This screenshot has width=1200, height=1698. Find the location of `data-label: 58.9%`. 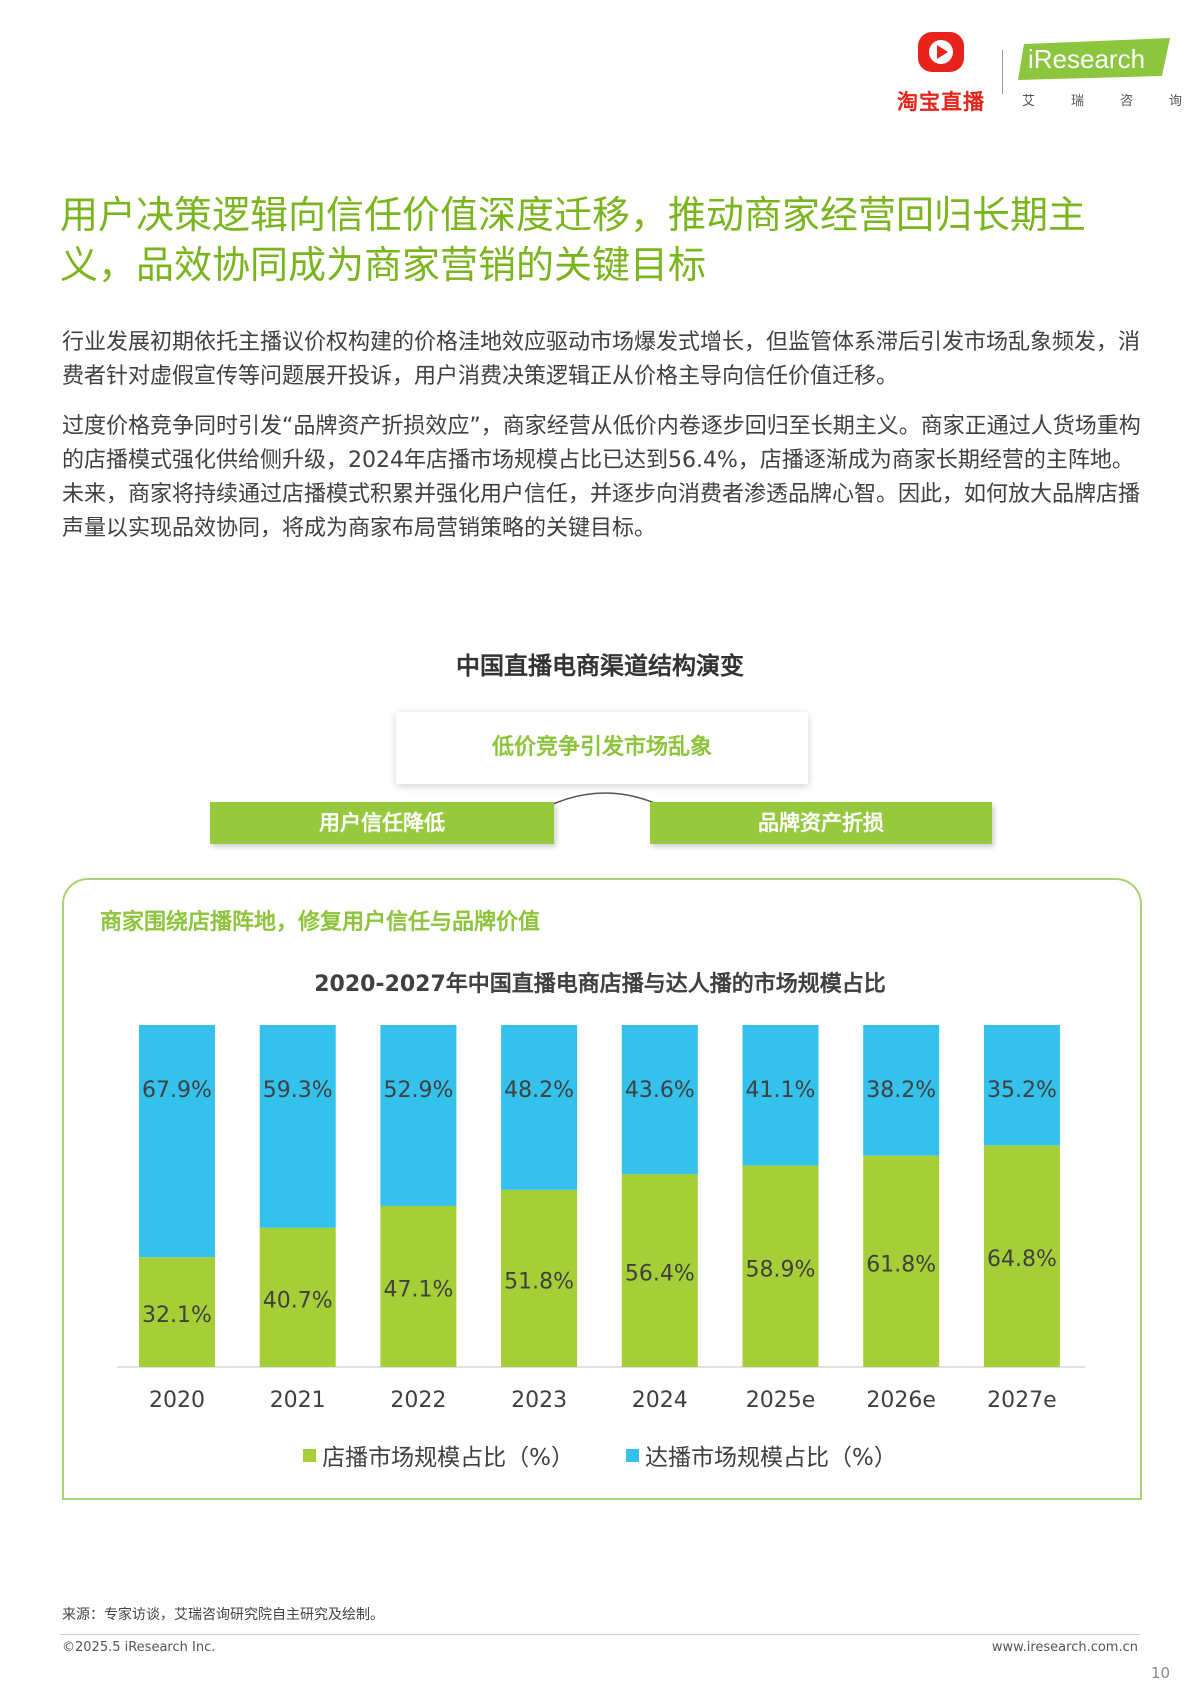

data-label: 58.9% is located at coordinates (781, 1269).